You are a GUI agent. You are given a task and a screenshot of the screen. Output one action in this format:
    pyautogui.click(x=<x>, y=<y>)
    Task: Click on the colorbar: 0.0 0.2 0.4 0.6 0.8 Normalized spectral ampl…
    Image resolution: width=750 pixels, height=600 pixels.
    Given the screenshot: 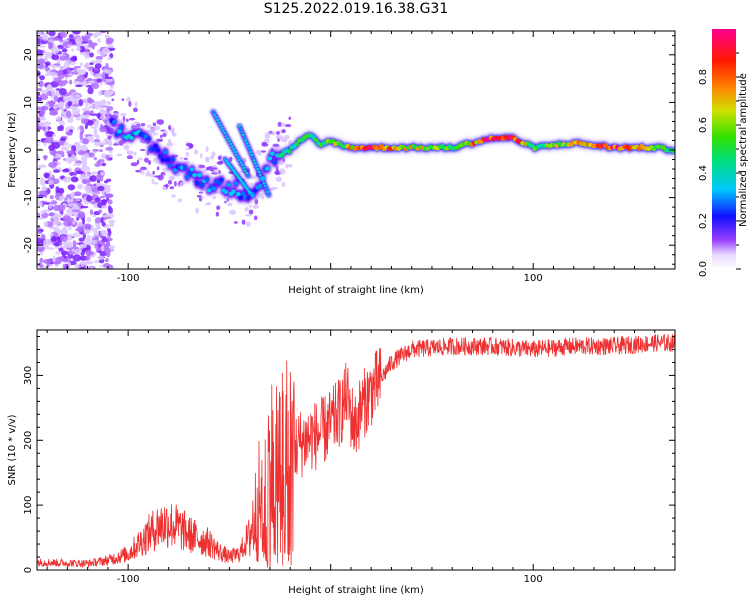 What is the action you would take?
    pyautogui.click(x=723, y=153)
    